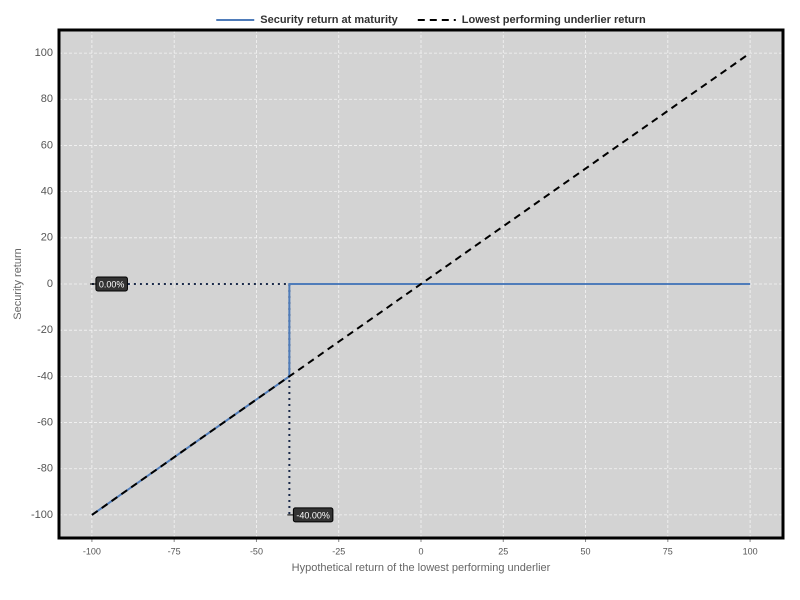 This screenshot has width=800, height=600. I want to click on legend-item: Security return at maturity, so click(307, 20).